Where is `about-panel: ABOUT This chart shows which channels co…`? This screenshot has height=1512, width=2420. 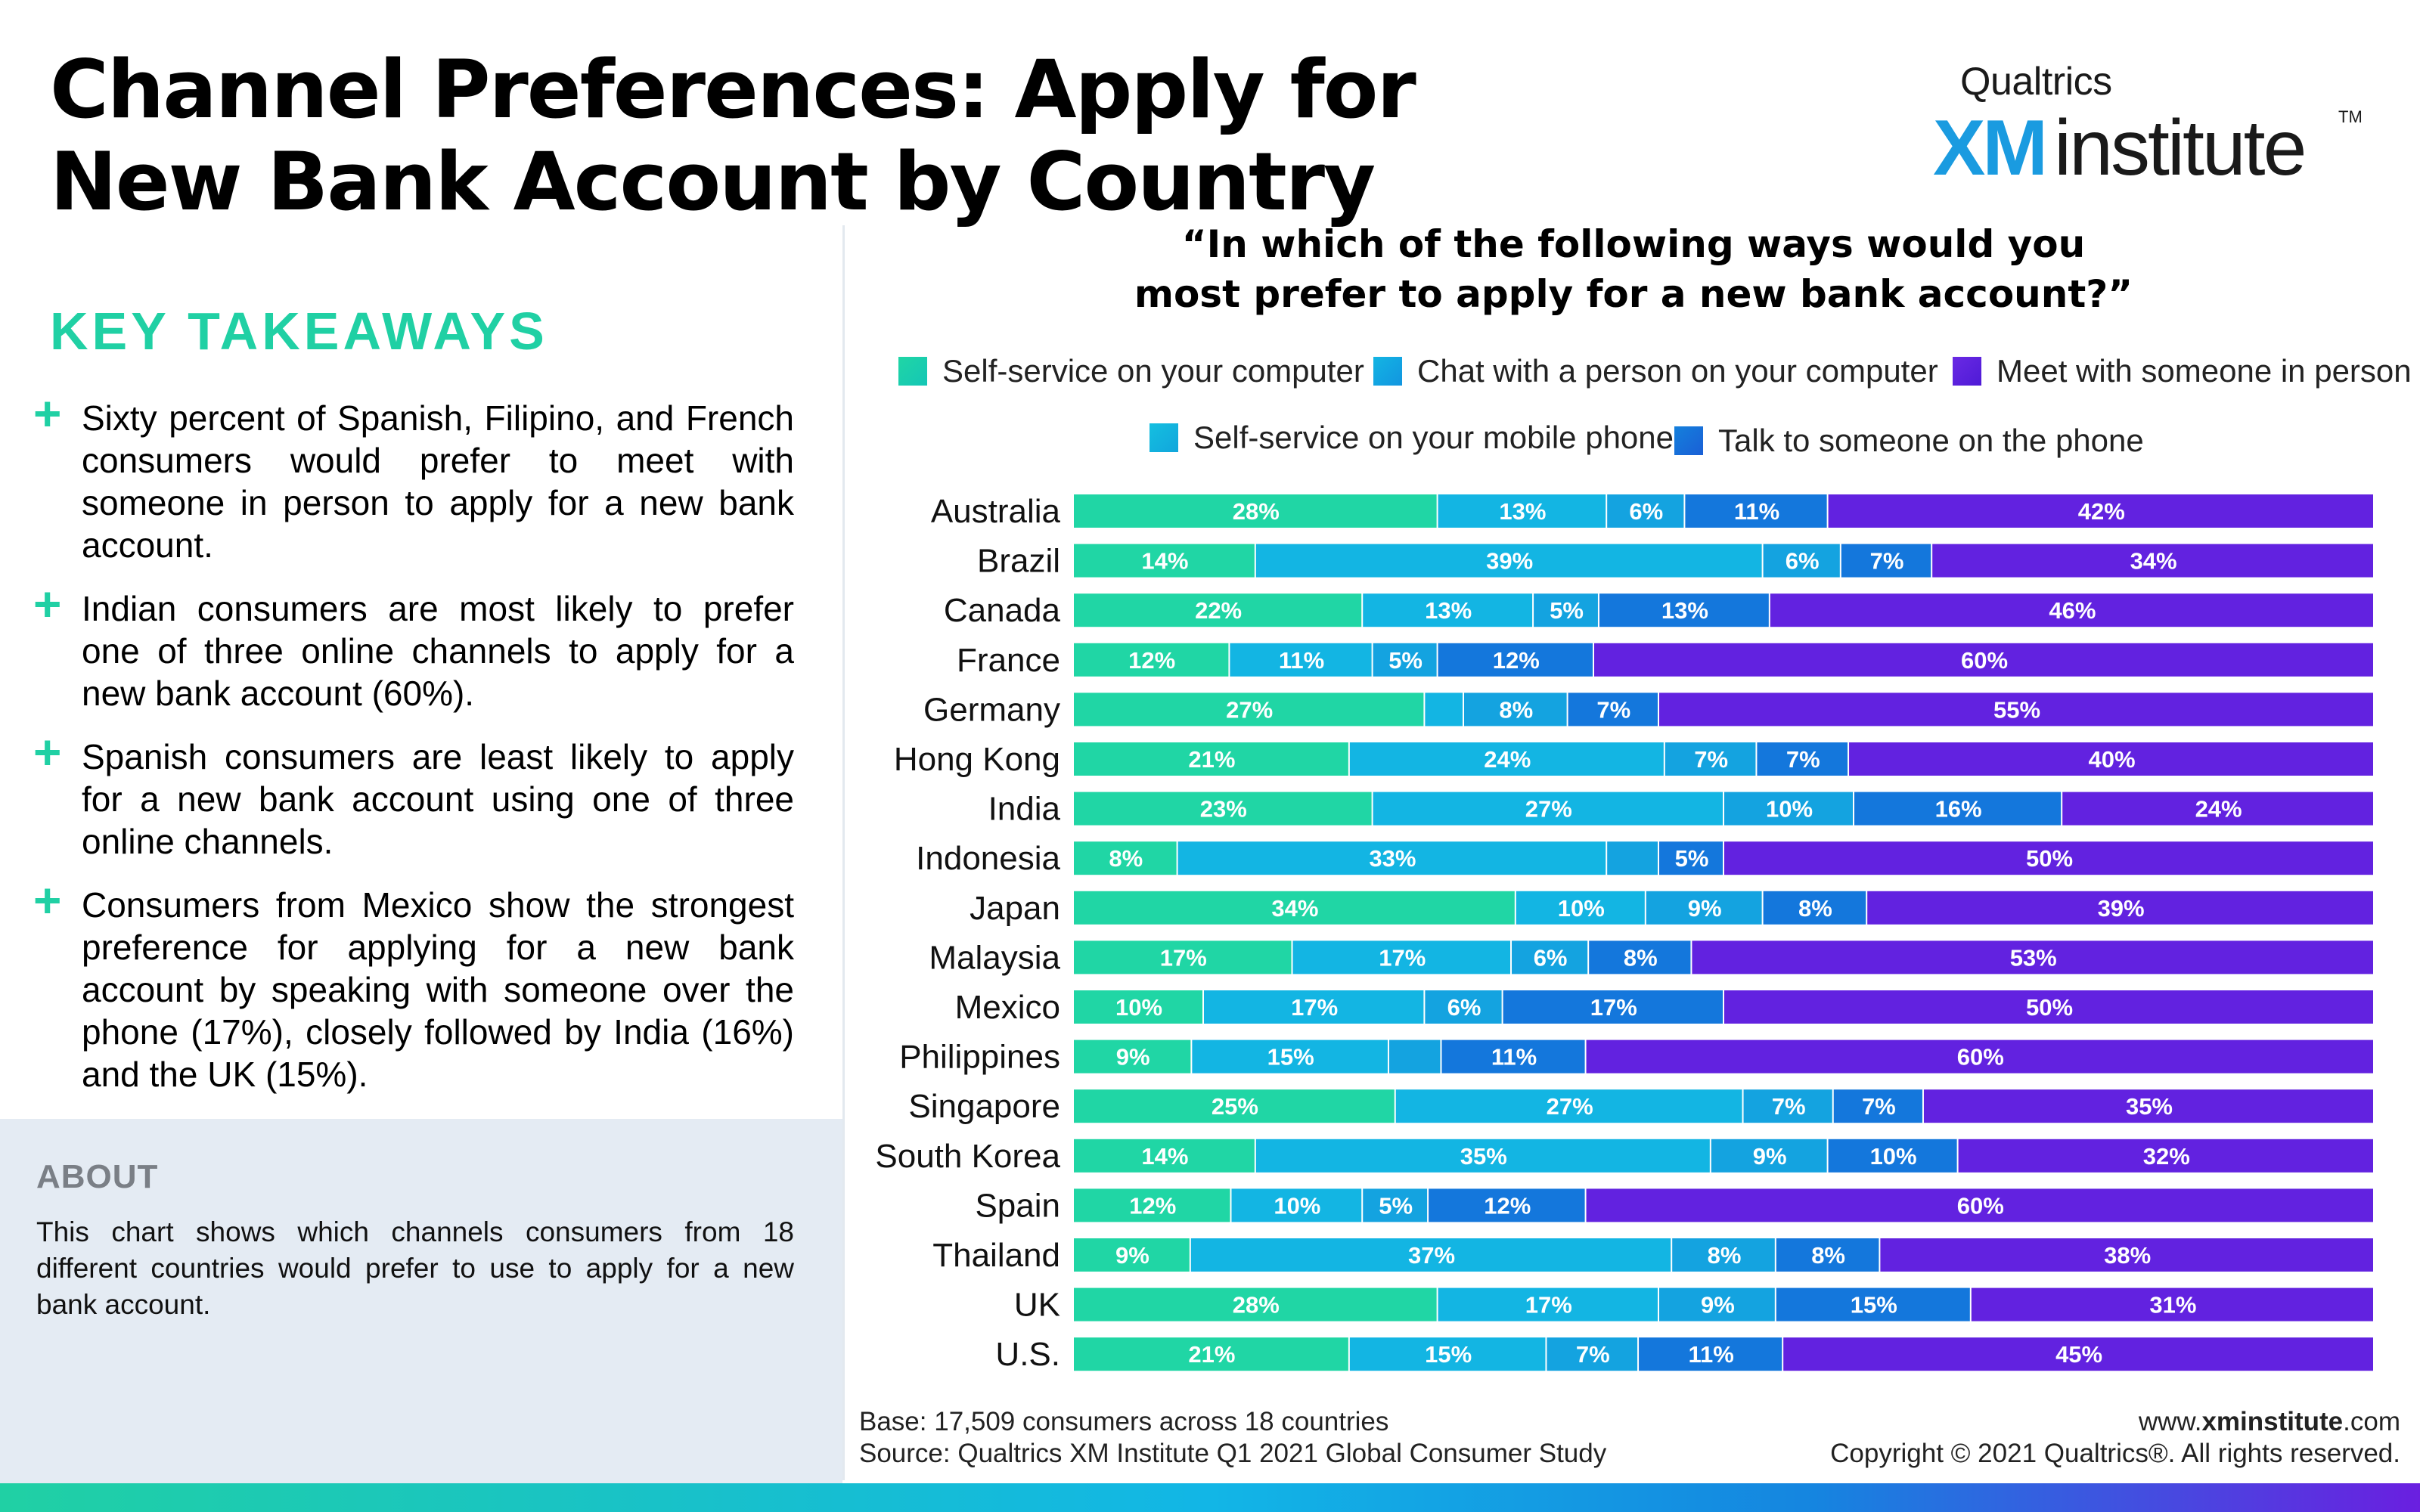 about-panel: ABOUT This chart shows which channels co… is located at coordinates (421, 1302).